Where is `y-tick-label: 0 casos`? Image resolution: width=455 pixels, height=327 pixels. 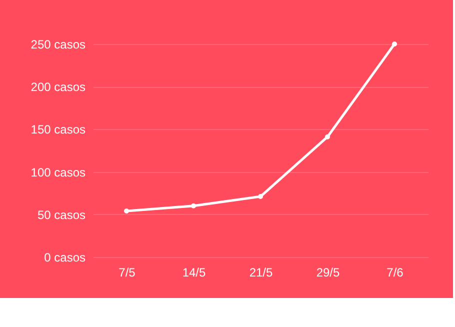 y-tick-label: 0 casos is located at coordinates (65, 257).